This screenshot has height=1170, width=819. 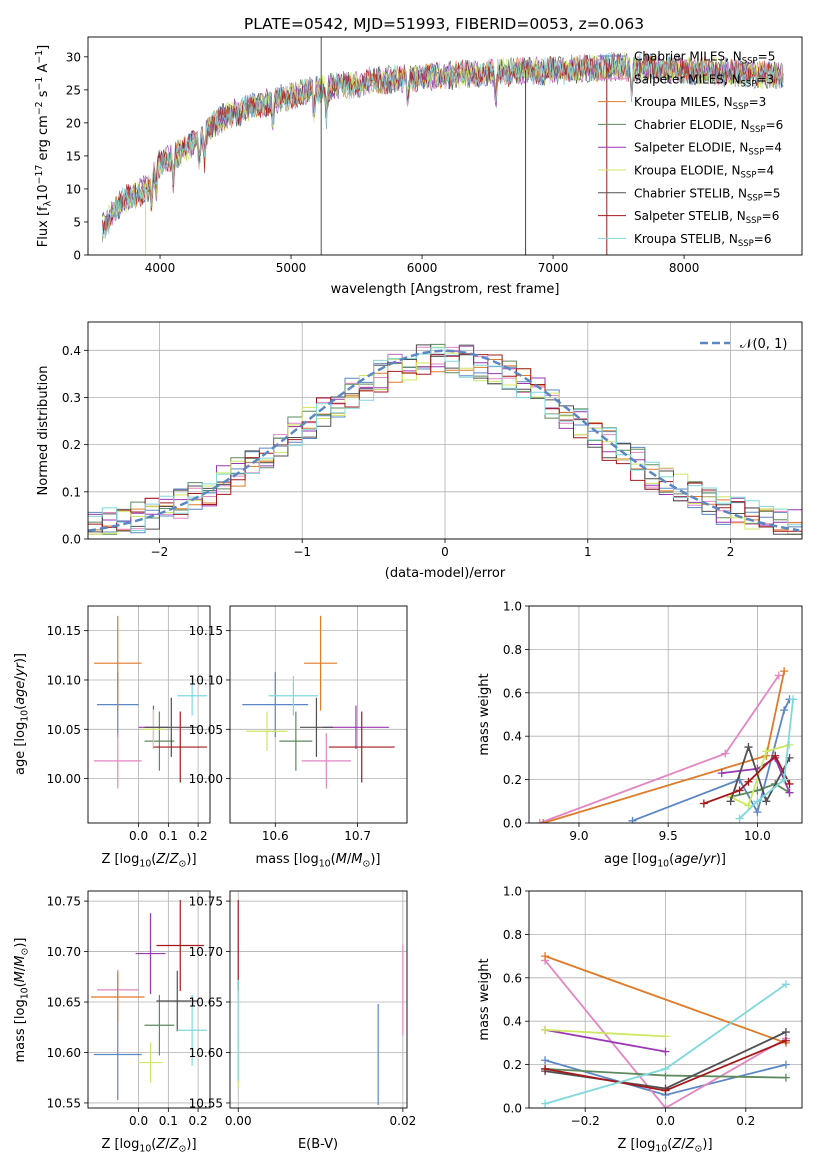 I want to click on legend-entry: Chabrier MILES, NSSP=5, so click(x=704, y=58).